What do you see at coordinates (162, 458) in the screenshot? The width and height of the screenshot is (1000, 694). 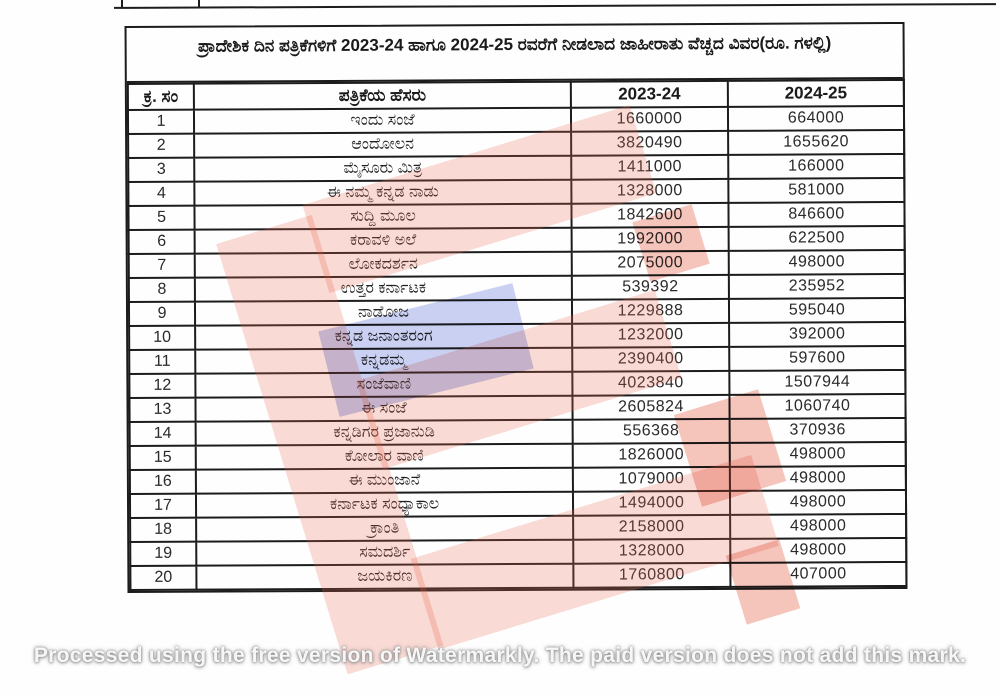 I see `serial-cell: 15` at bounding box center [162, 458].